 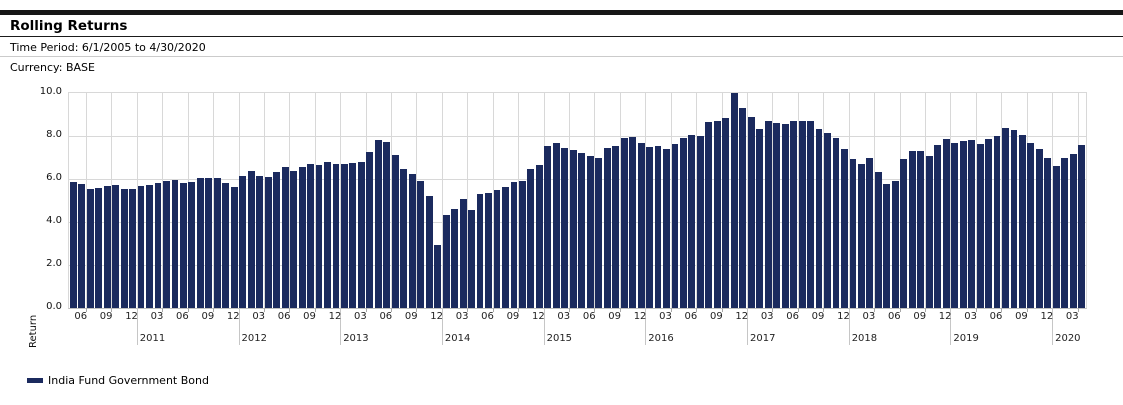 What do you see at coordinates (254, 338) in the screenshot?
I see `x-axis-year-label: 2012` at bounding box center [254, 338].